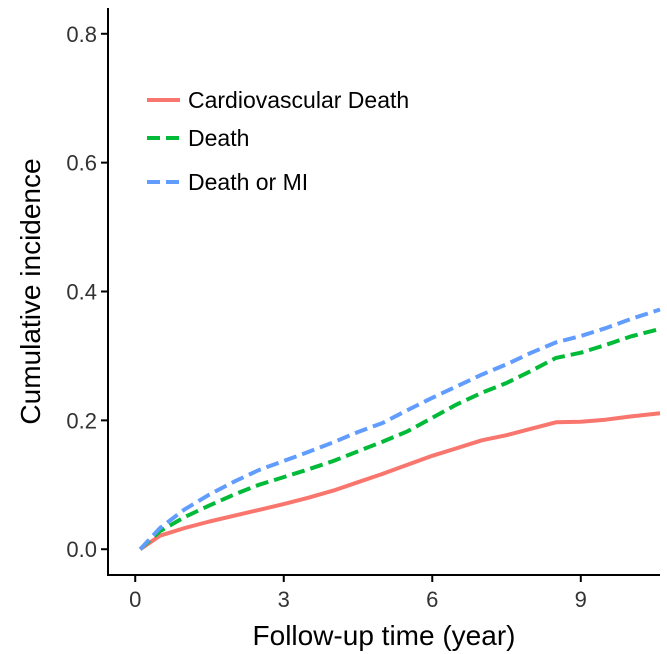 This screenshot has height=654, width=667. What do you see at coordinates (581, 599) in the screenshot?
I see `x-tick-label: 9` at bounding box center [581, 599].